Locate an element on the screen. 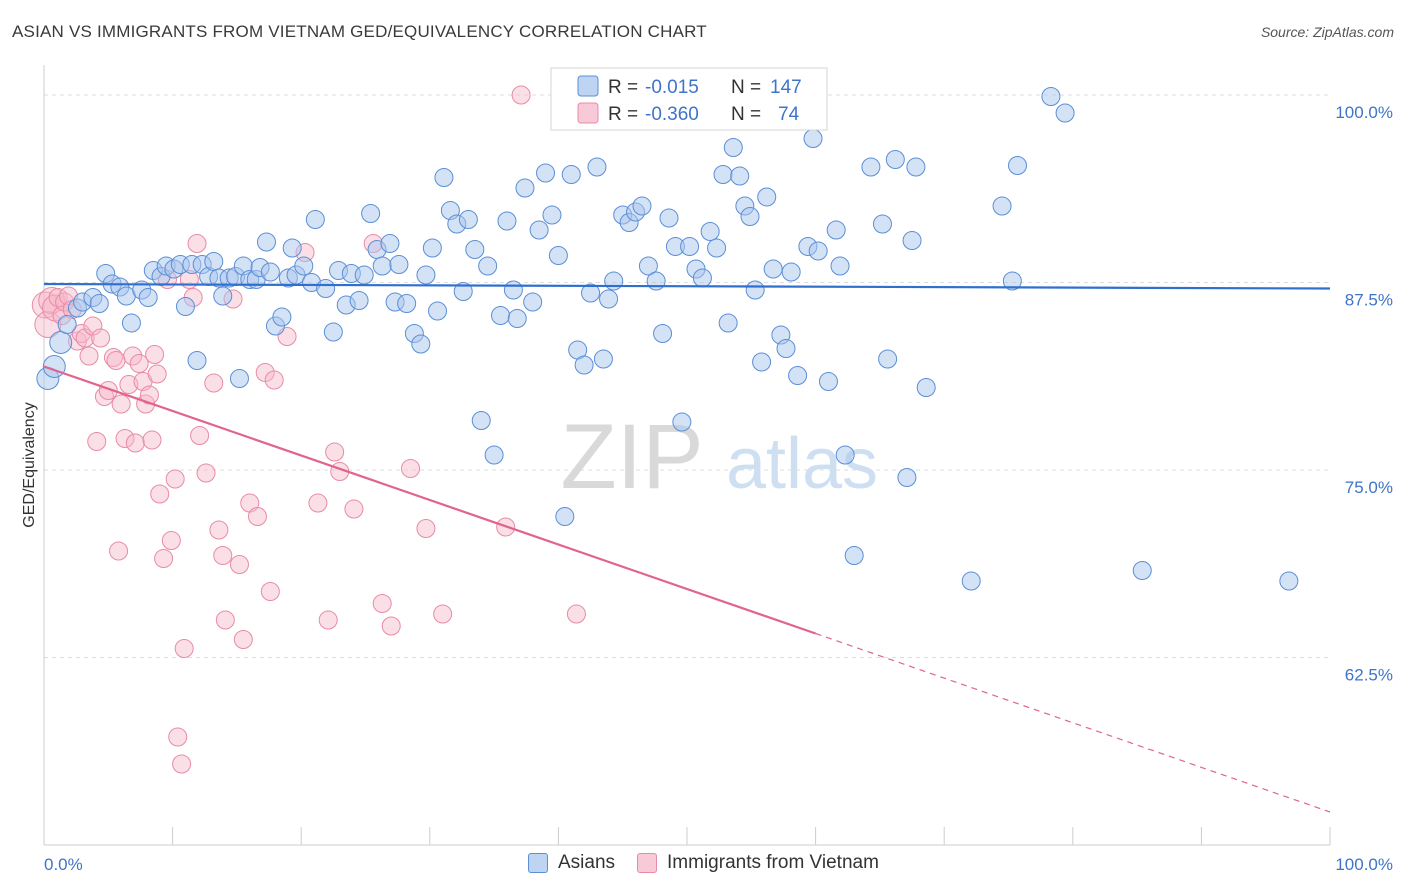 Image resolution: width=1406 pixels, height=892 pixels. watermark-atlas: atlas is located at coordinates (802, 464).